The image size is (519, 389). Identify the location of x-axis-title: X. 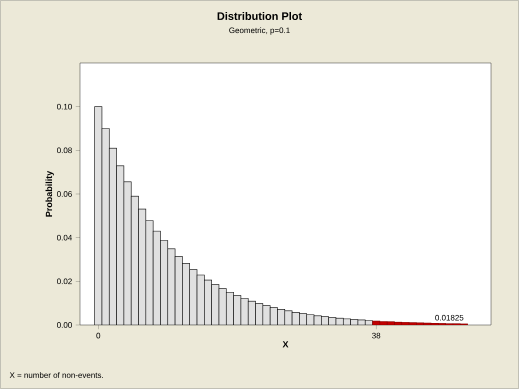
(285, 344).